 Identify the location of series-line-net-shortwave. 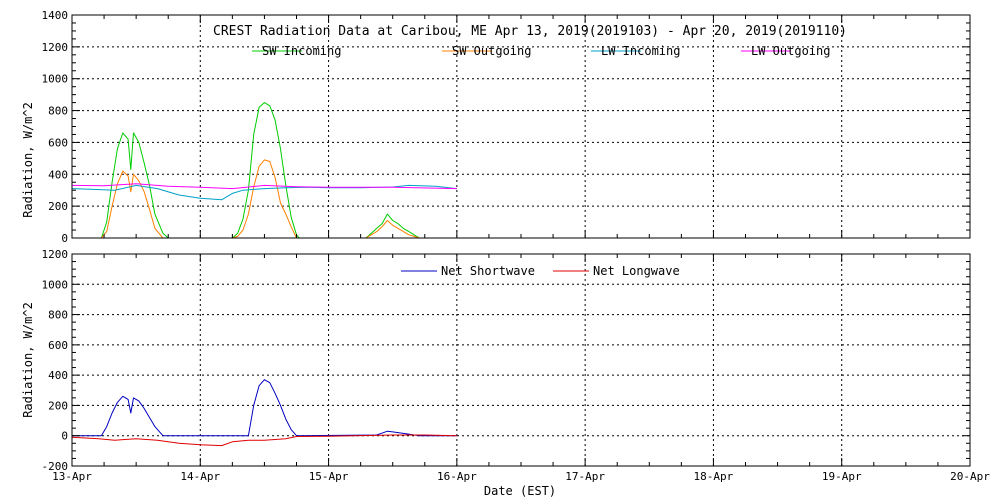
(264, 408).